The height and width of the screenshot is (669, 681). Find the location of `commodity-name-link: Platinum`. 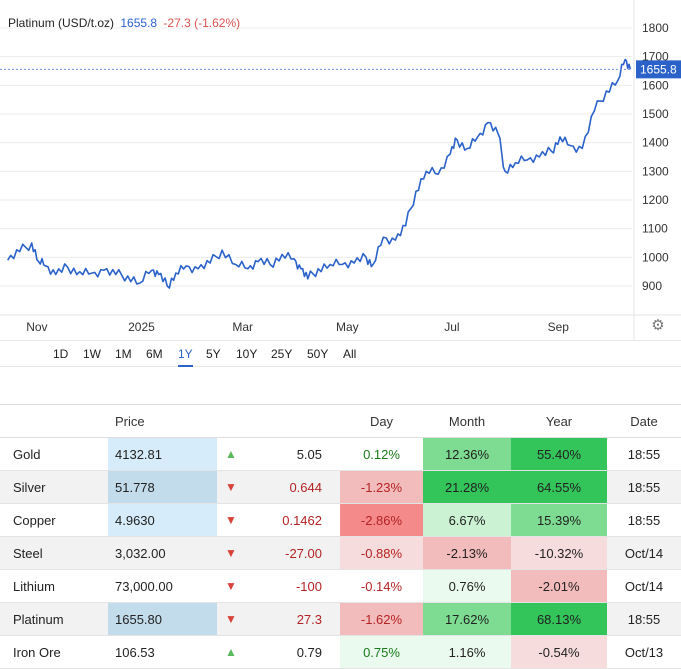

commodity-name-link: Platinum is located at coordinates (54, 619).